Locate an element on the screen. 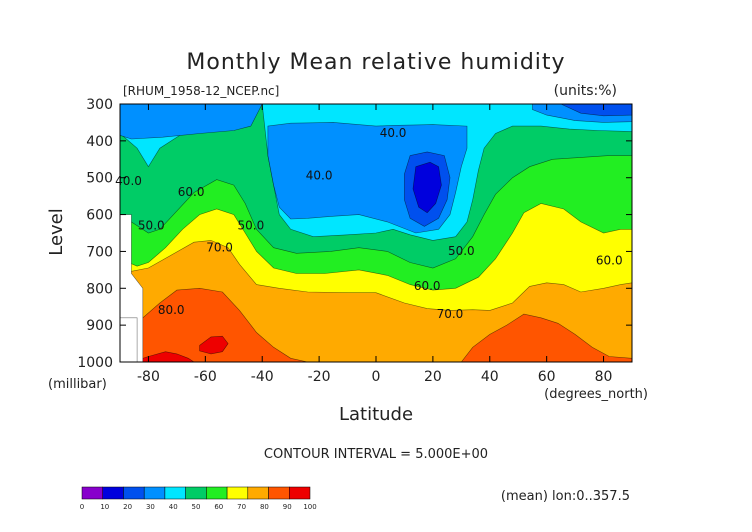 Image resolution: width=752 pixels, height=532 pixels. contour-interval-text: CONTOUR INTERVAL = 5.000E+00 is located at coordinates (376, 454).